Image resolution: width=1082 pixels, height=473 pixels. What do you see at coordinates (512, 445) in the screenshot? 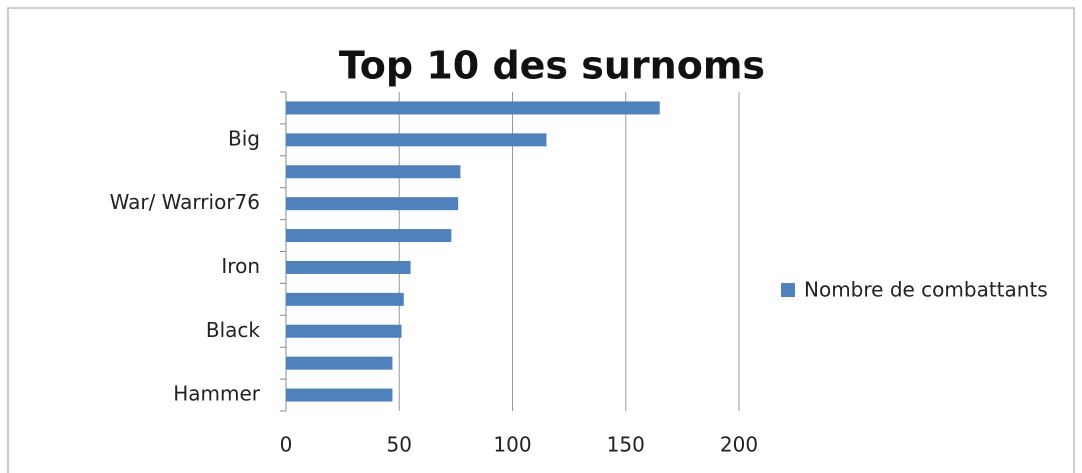
I see `x-tick-label: 100` at bounding box center [512, 445].